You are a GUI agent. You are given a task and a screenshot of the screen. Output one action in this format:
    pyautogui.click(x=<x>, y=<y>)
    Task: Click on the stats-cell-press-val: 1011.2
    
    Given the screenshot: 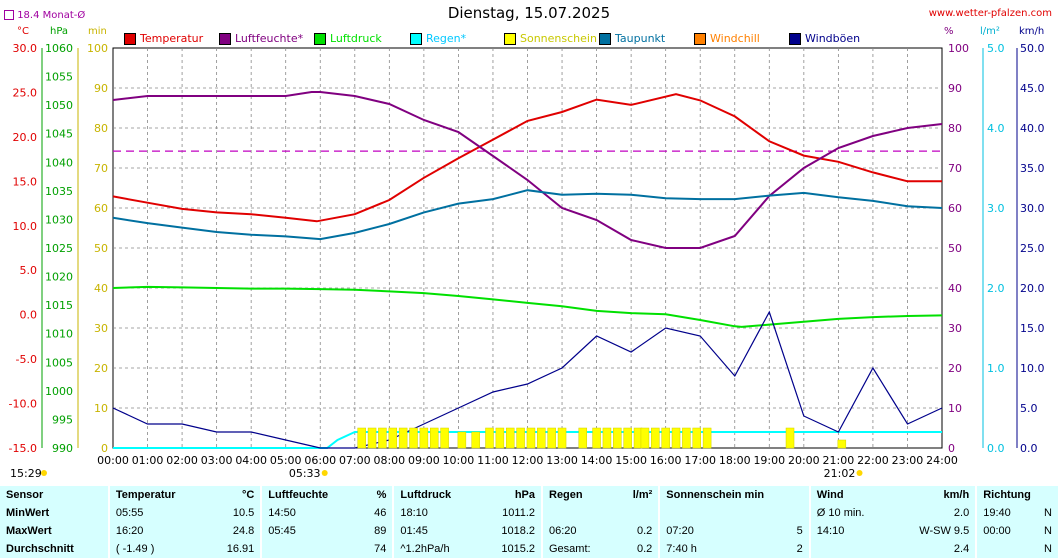 What is the action you would take?
    pyautogui.click(x=518, y=513)
    